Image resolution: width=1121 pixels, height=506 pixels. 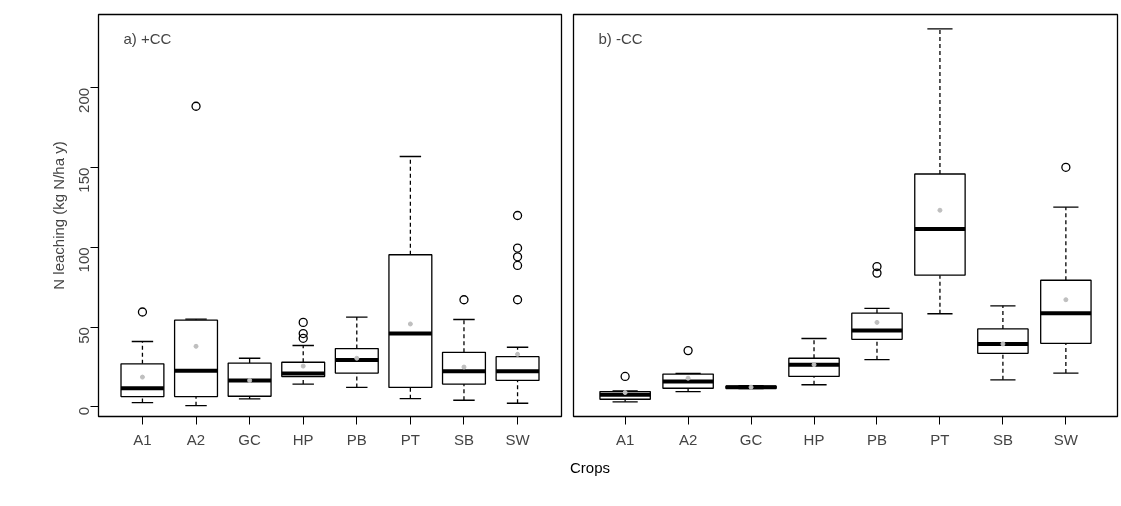 I want to click on y-tick-label: 100, so click(x=84, y=260).